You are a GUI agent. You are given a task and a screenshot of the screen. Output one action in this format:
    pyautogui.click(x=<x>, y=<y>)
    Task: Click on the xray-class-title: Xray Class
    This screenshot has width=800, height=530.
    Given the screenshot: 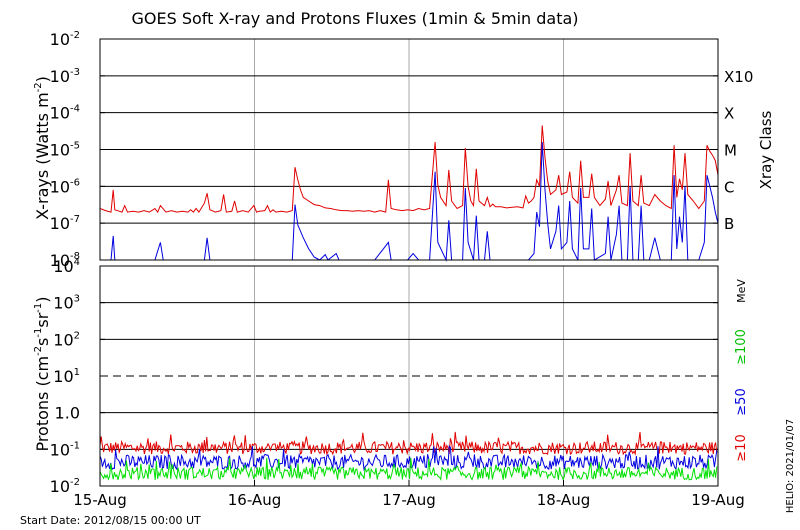 What is the action you would take?
    pyautogui.click(x=766, y=149)
    